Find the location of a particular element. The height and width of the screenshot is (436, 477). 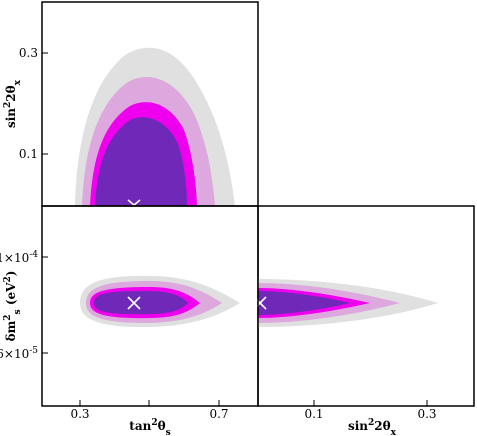

x-tick-label-bl-0.7: 0.7 is located at coordinates (218, 414).